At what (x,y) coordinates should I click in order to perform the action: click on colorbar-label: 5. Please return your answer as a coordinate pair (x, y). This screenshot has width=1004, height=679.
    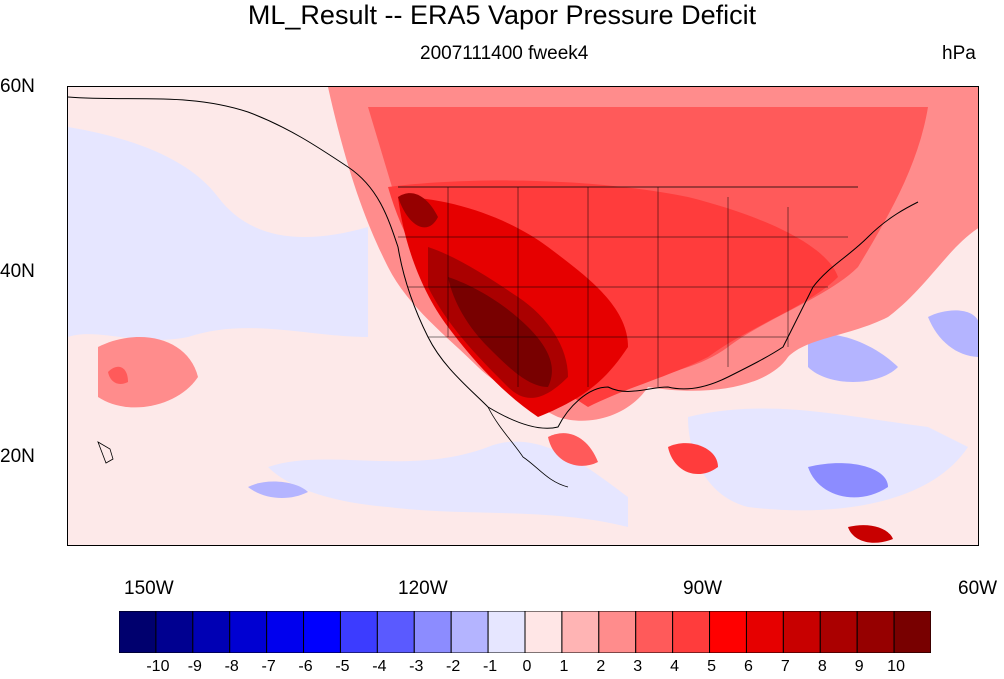
    Looking at the image, I should click on (711, 666).